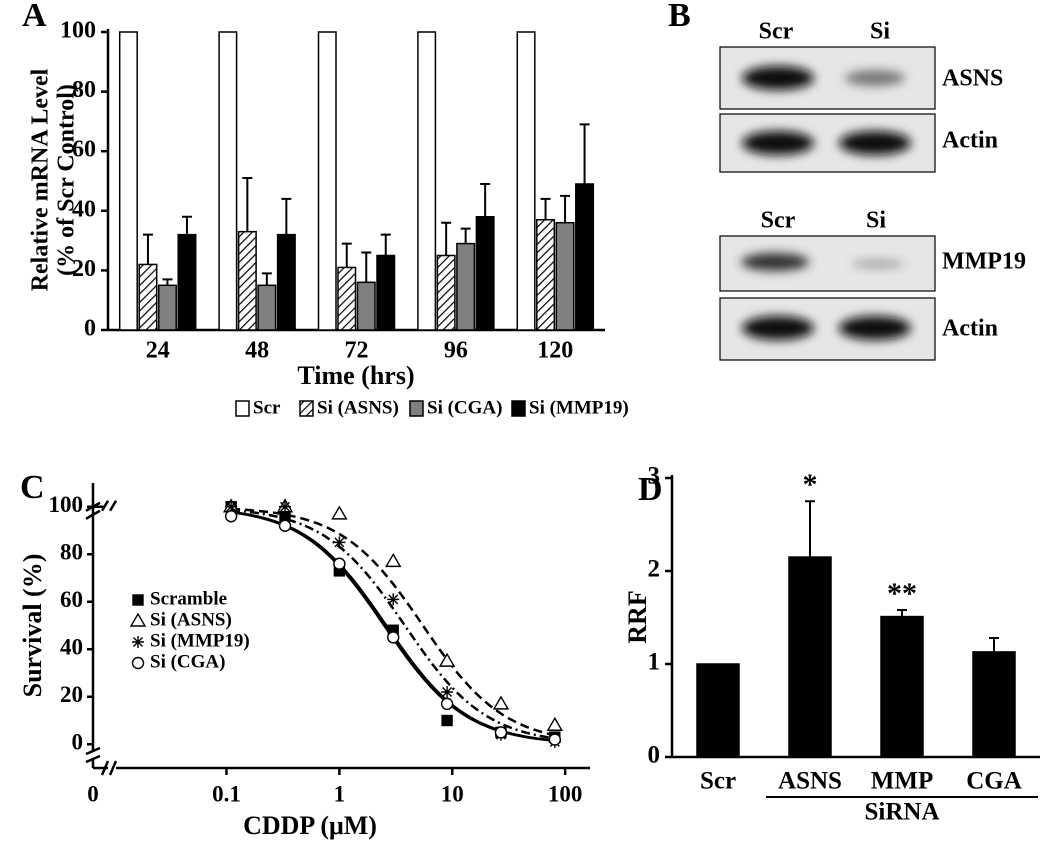 The image size is (1050, 845). I want to click on legend-label: Si (CGA), so click(464, 407).